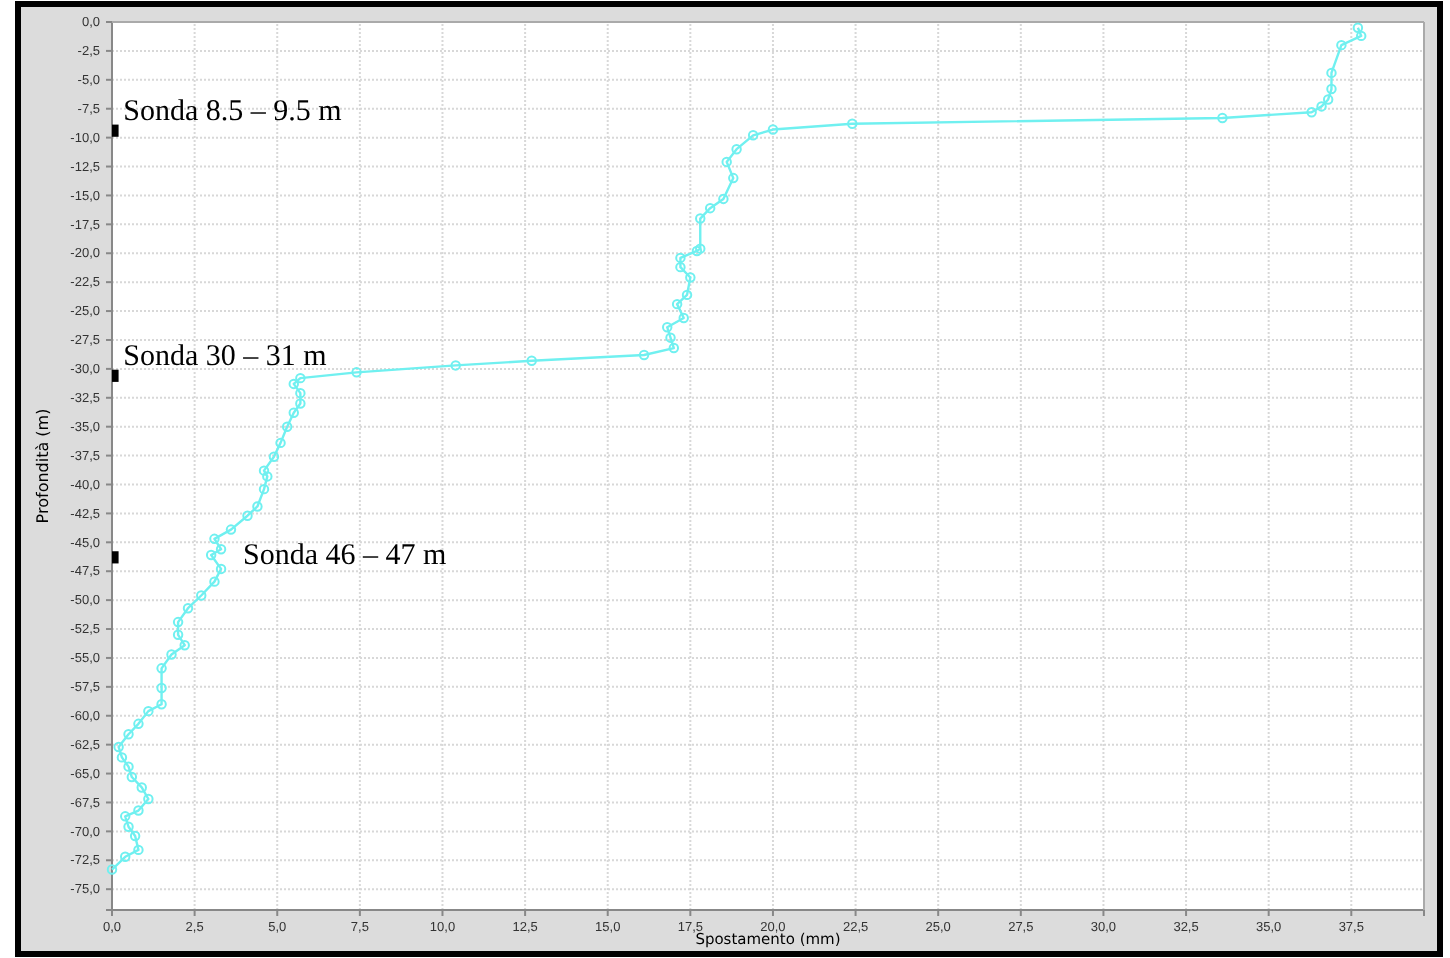 This screenshot has width=1450, height=958. Describe the element at coordinates (344, 556) in the screenshot. I see `annotation: Sonda 46 – 47 m` at that location.